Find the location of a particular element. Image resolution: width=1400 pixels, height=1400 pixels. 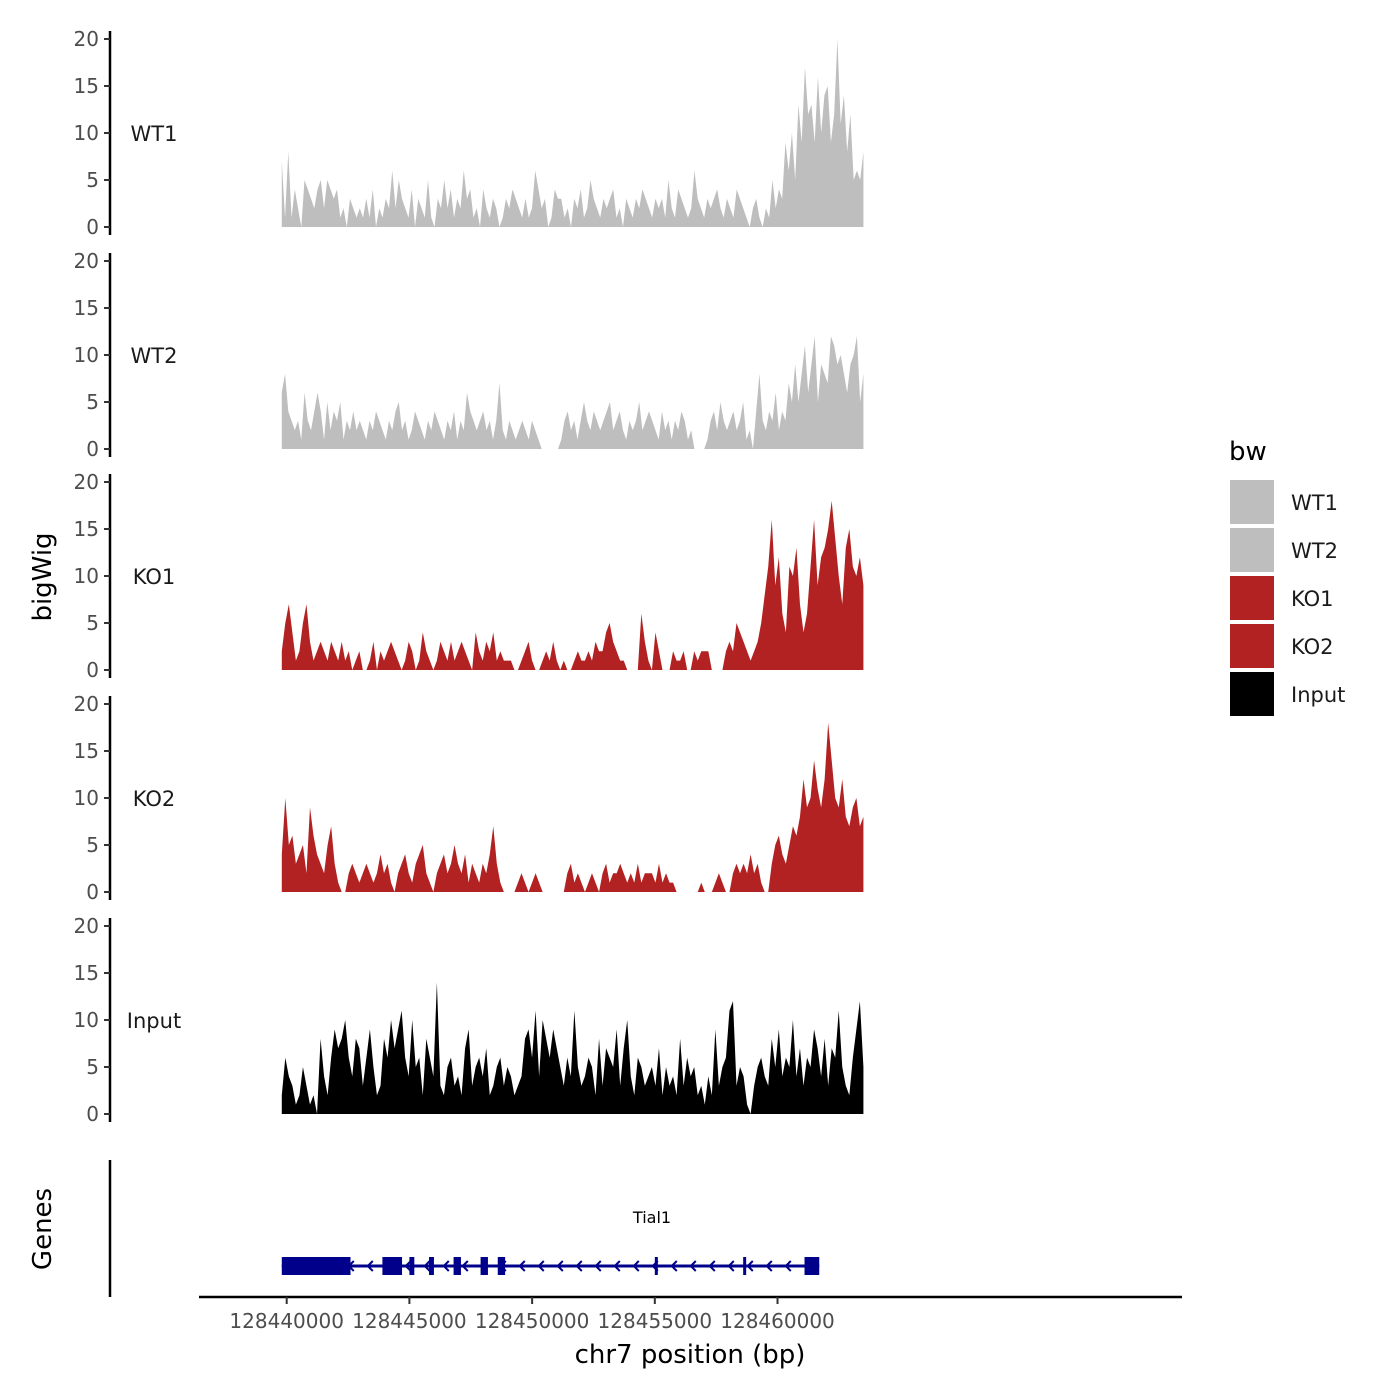

x-tick-label: 128460000 is located at coordinates (777, 1321).